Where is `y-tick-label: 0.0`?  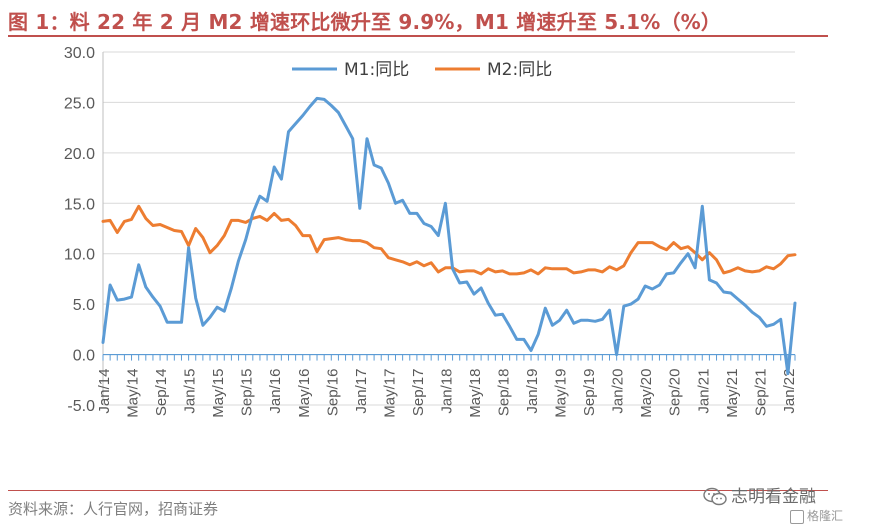
y-tick-label: 0.0 is located at coordinates (84, 356).